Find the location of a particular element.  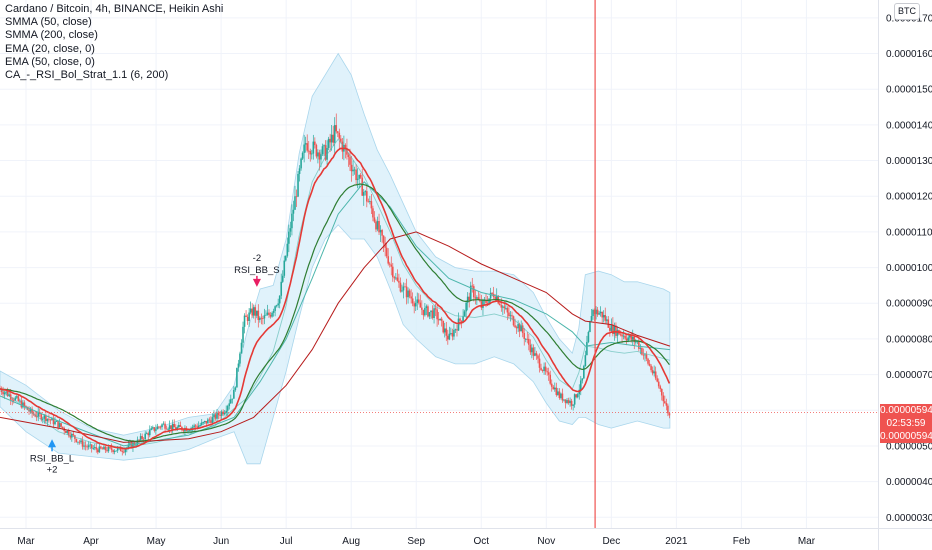

time-axis: Mar Apr May Jun Jul Aug Sep Oct Nov Dec 2021 Feb Mar is located at coordinates (466, 537).